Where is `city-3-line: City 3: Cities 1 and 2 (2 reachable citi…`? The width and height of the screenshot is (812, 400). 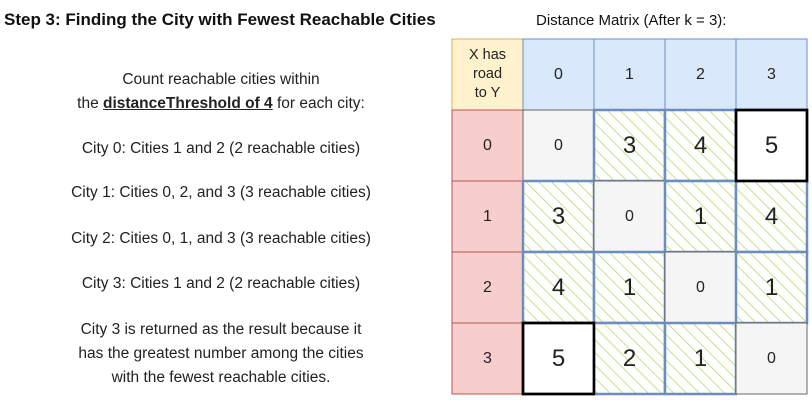 city-3-line: City 3: Cities 1 and 2 (2 reachable citi… is located at coordinates (221, 283).